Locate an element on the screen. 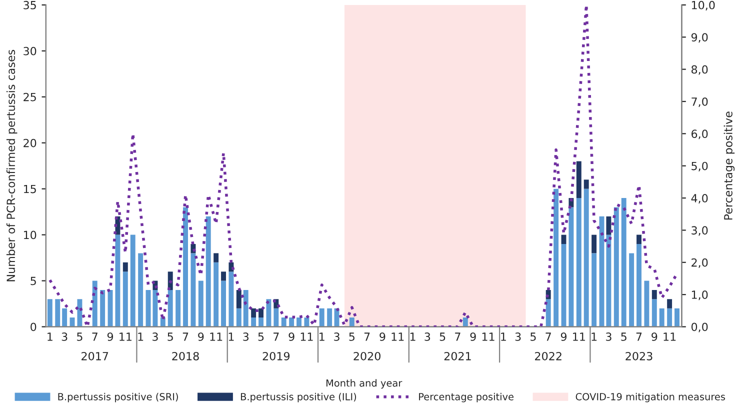 This screenshot has width=741, height=411. legend-label: B.pertussis positive (SRI) is located at coordinates (118, 397).